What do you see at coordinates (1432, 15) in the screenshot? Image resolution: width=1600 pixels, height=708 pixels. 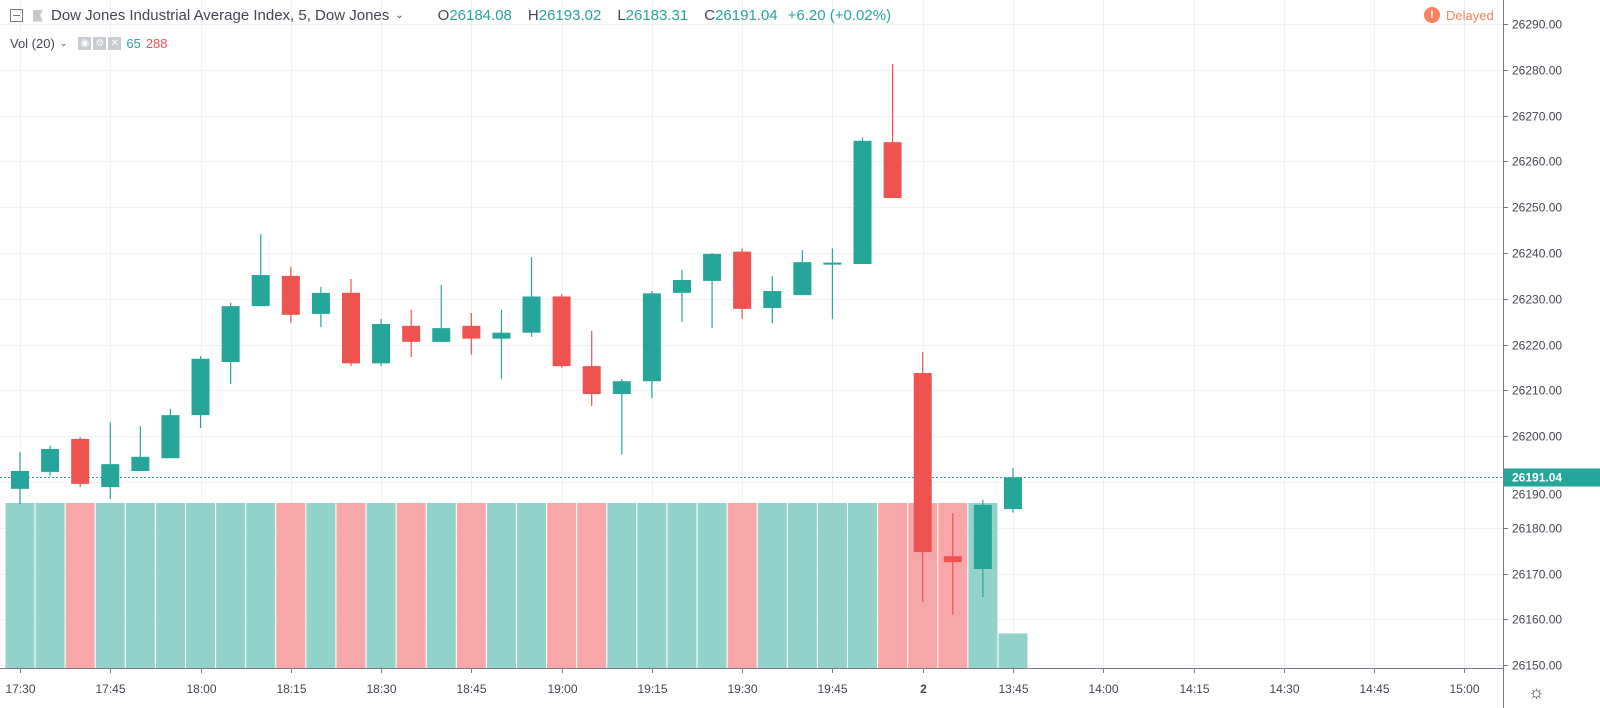 I see `exclamation-circle-icon: !` at bounding box center [1432, 15].